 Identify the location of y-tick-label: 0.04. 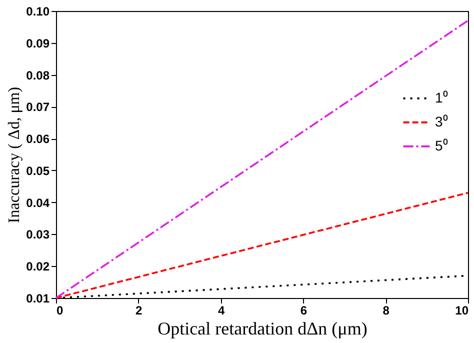
(38, 203).